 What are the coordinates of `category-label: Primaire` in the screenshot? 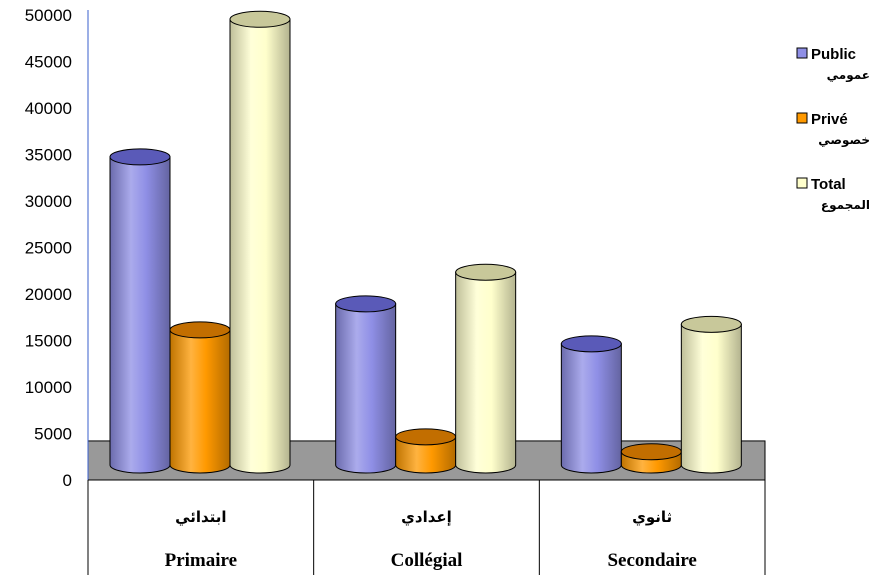 It's located at (201, 560).